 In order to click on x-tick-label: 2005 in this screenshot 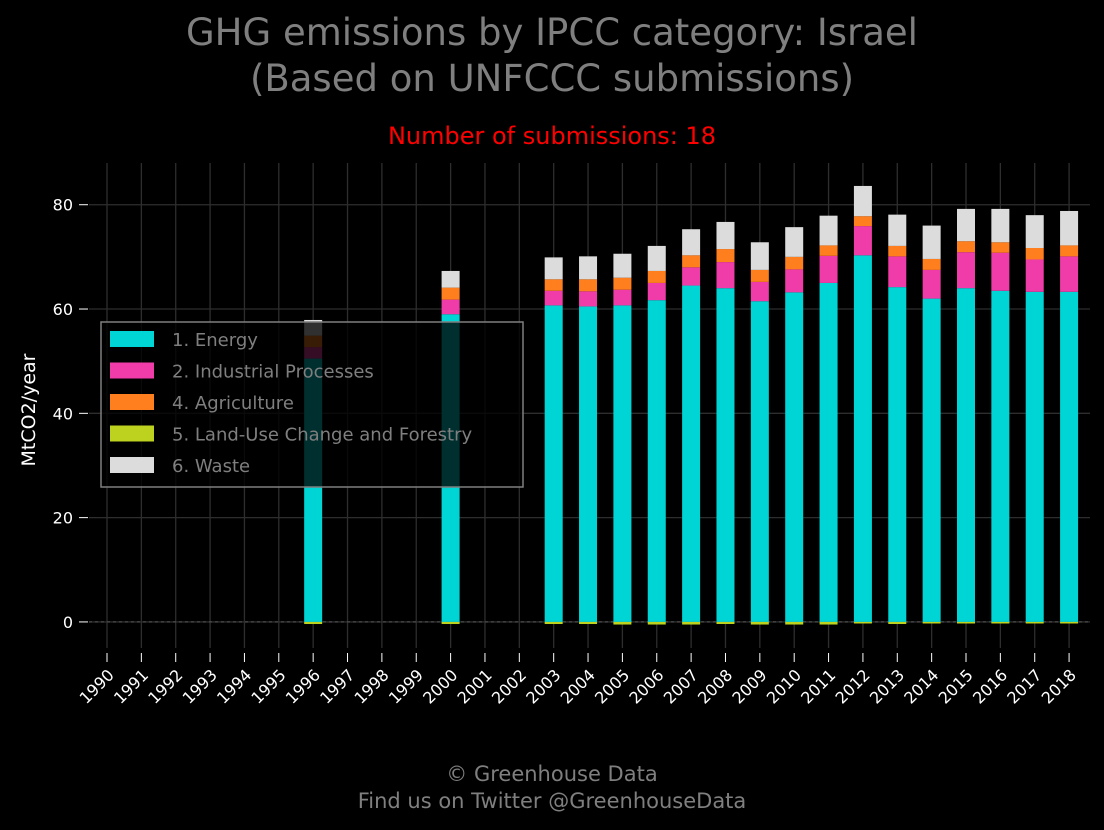, I will do `click(612, 686)`.